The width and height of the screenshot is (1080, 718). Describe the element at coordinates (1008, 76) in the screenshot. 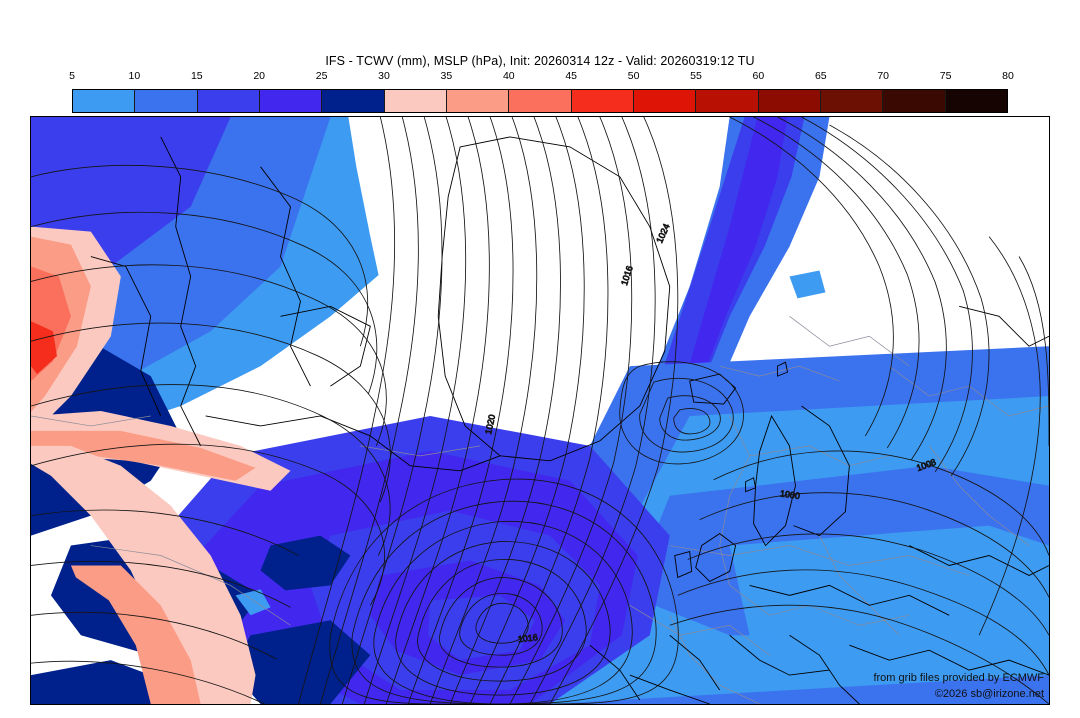

I see `colorbar-tick-80: 80` at that location.